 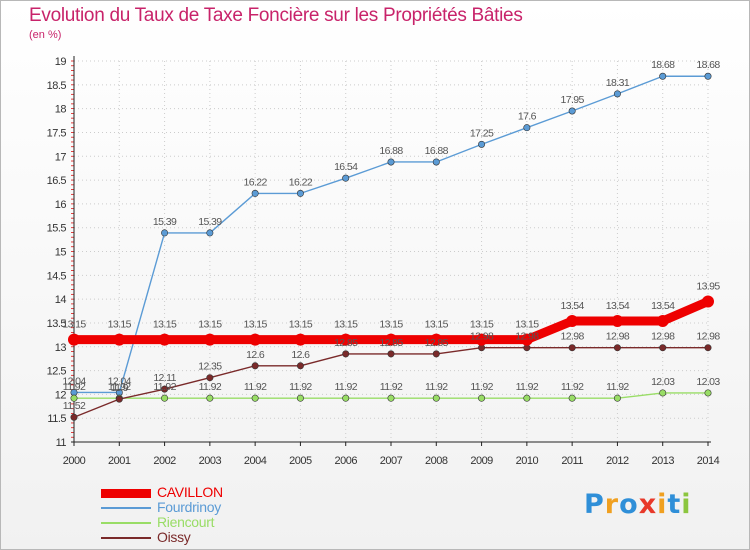 I want to click on y-tick-label: 12.5, so click(x=57, y=372).